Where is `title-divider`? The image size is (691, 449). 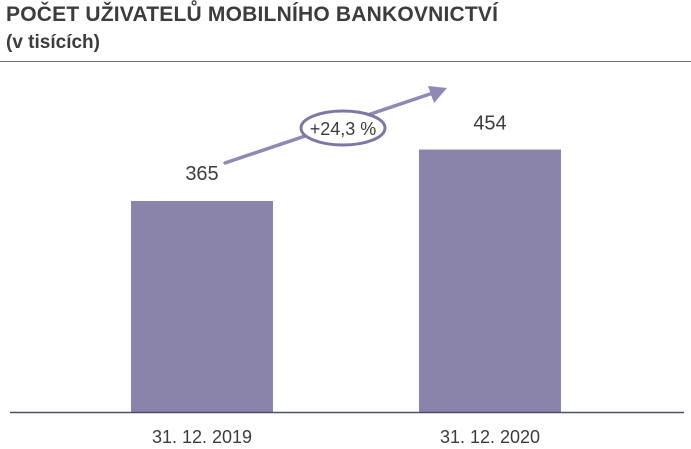
title-divider is located at coordinates (345, 61).